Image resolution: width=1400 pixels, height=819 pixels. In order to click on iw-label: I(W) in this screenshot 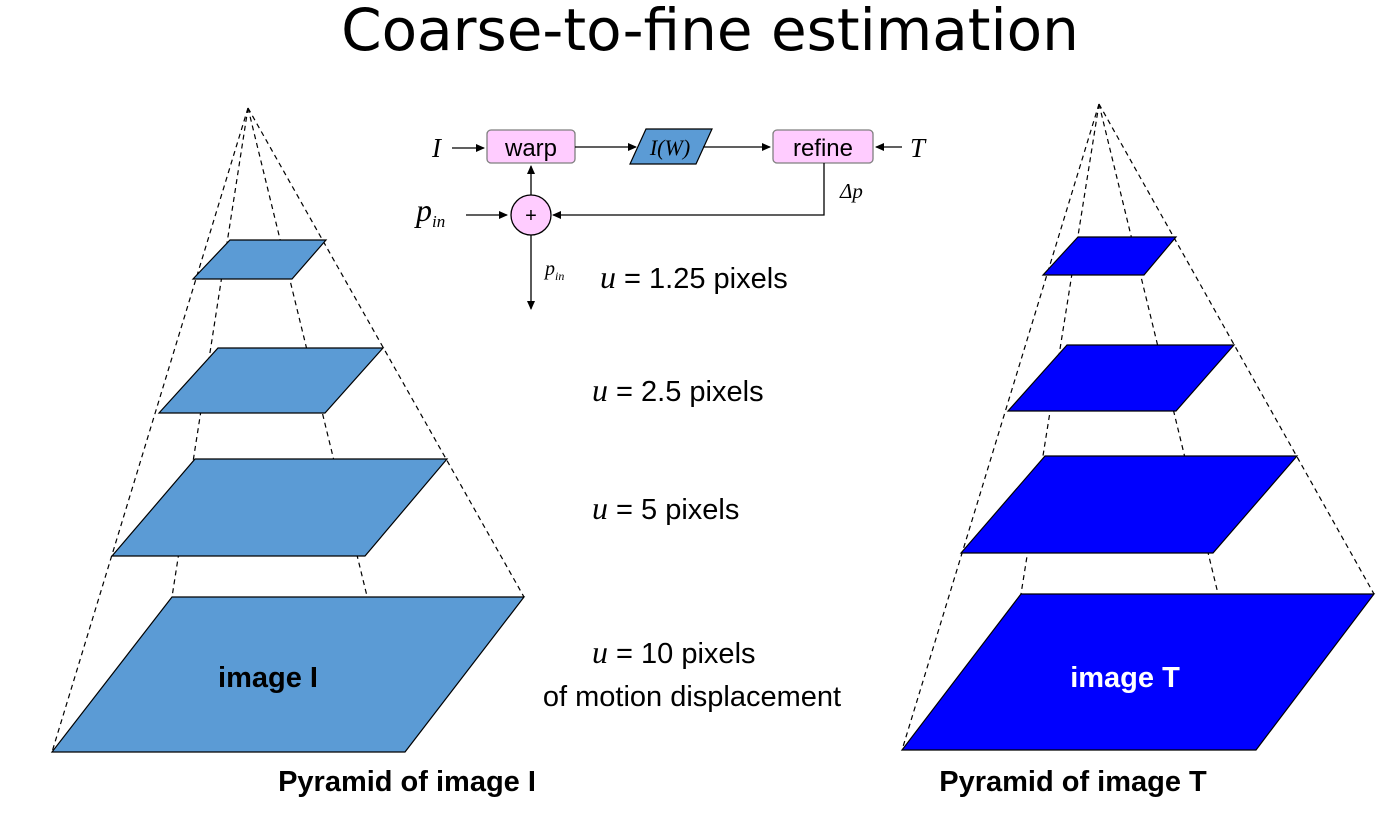, I will do `click(669, 147)`.